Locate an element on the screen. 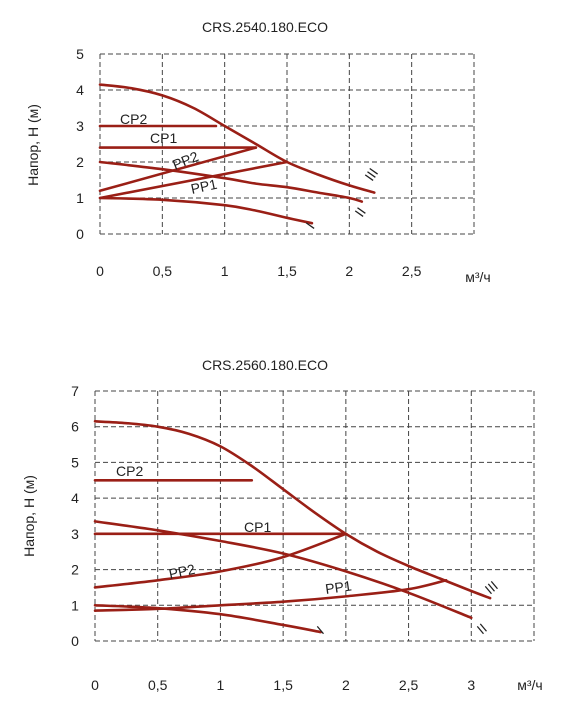 The width and height of the screenshot is (564, 707). label-i: I is located at coordinates (309, 225).